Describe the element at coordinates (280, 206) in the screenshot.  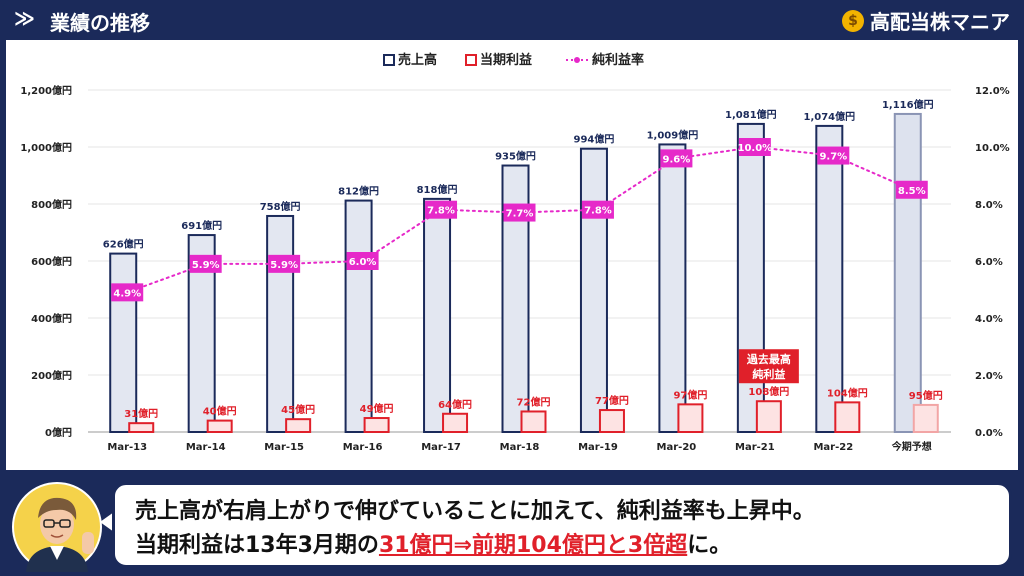
I see `sales-data-label: 758億円` at that location.